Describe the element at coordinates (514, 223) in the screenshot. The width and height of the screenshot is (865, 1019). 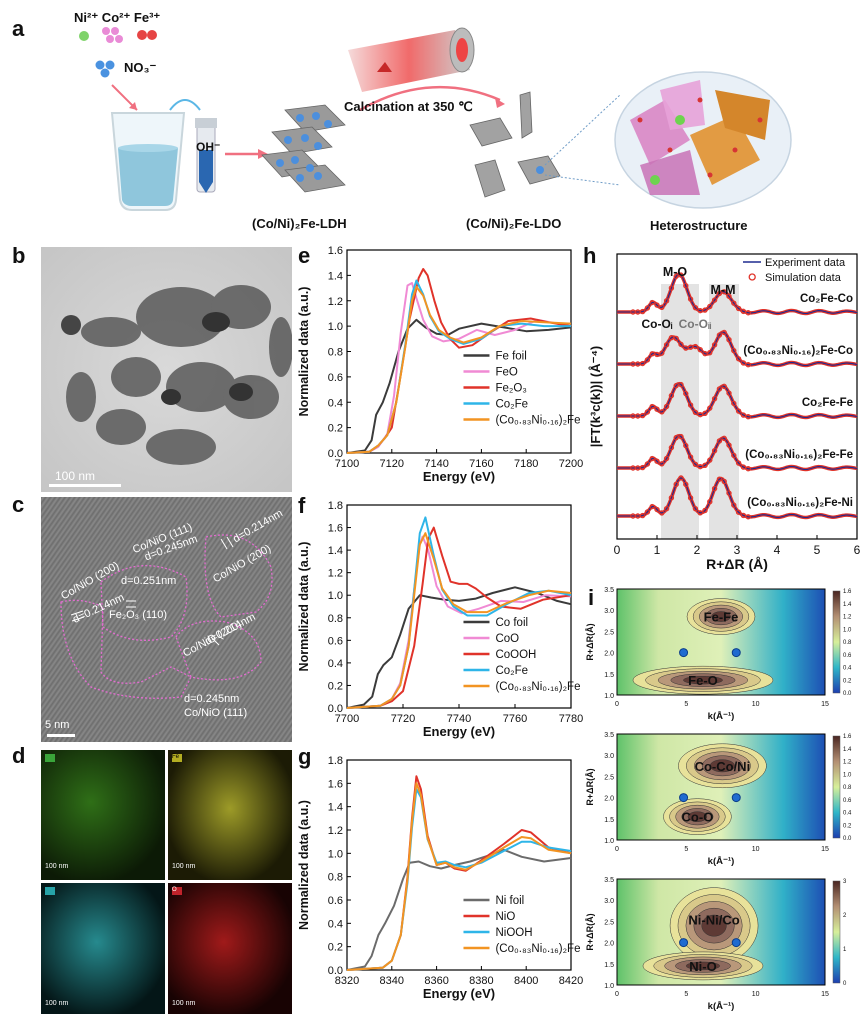
I see `ldo-label: (Co/Ni)₂Fe-LDO` at that location.